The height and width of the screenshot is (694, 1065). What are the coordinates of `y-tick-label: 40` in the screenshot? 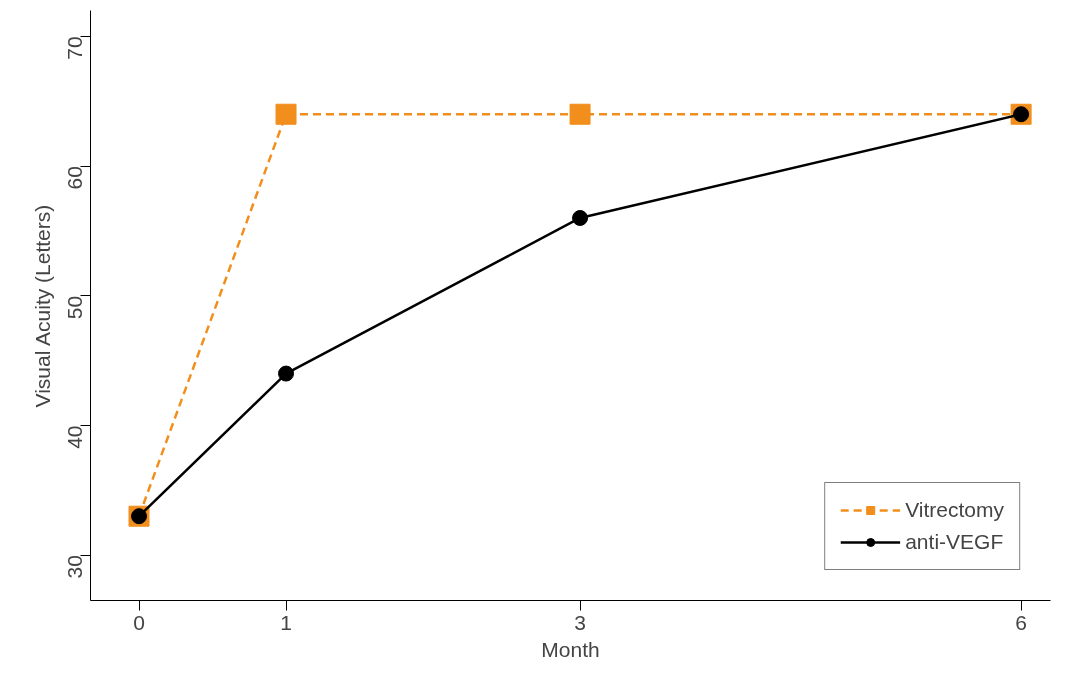 It's located at (75, 437).